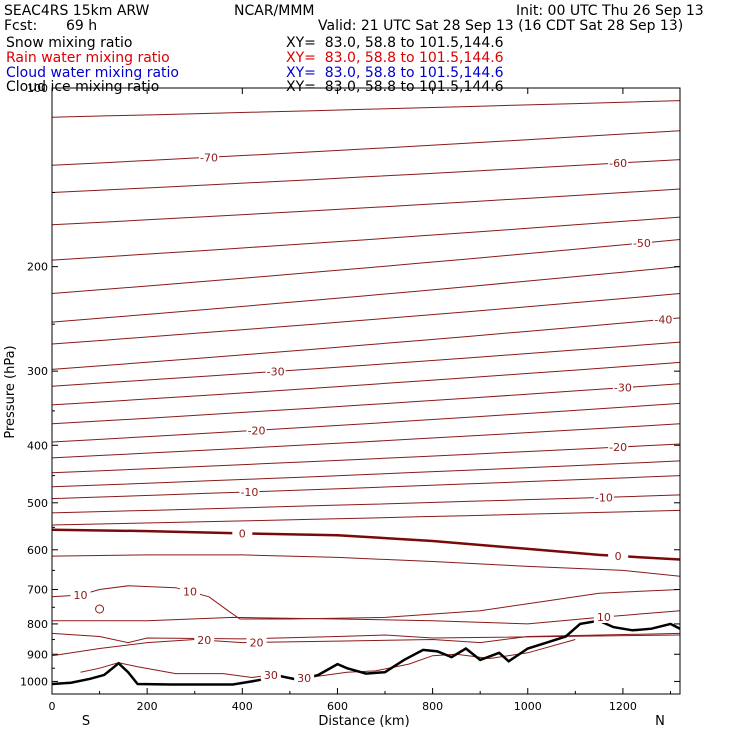 Image resolution: width=740 pixels, height=740 pixels. What do you see at coordinates (37, 267) in the screenshot?
I see `y-tick-label: 200` at bounding box center [37, 267].